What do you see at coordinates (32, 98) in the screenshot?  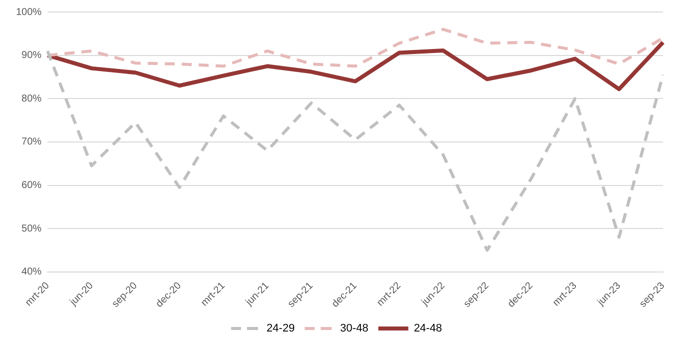 I see `y-tick-label: 80%` at bounding box center [32, 98].